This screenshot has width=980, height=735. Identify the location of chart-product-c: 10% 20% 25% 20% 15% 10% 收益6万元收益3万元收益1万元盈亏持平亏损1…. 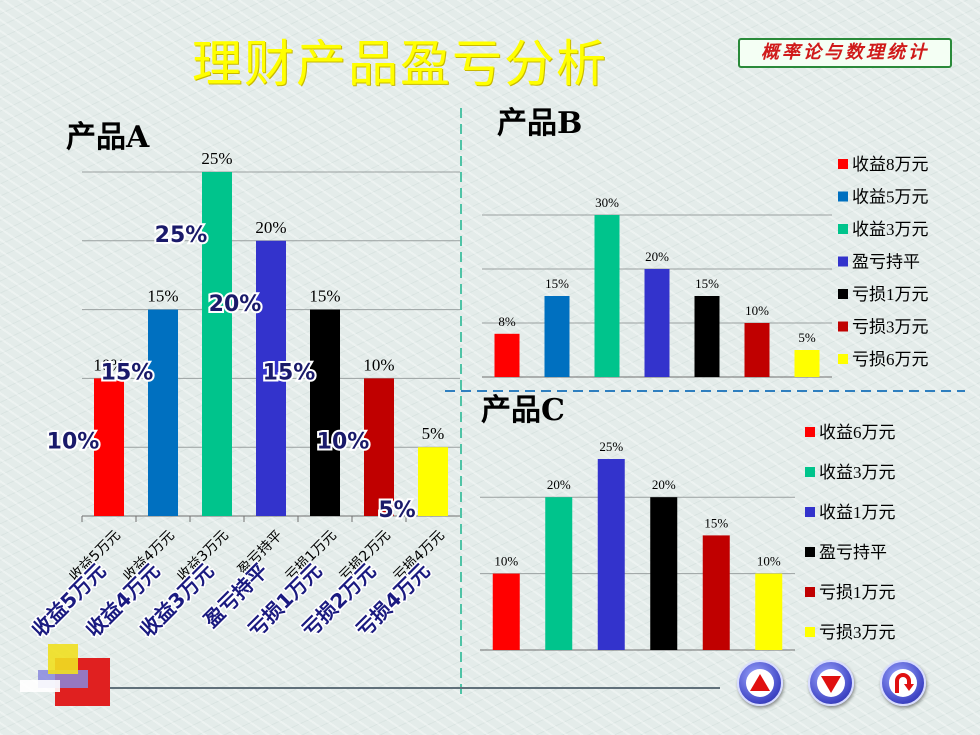
(688, 537).